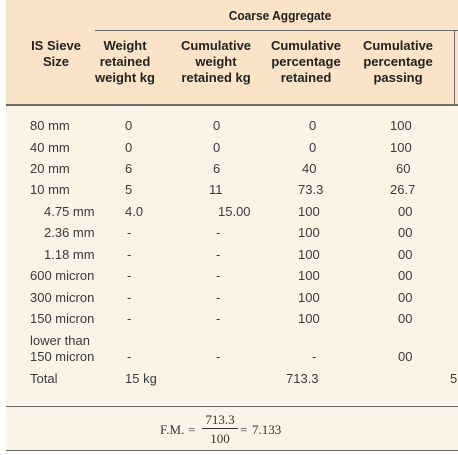 The height and width of the screenshot is (455, 458). What do you see at coordinates (454, 67) in the screenshot?
I see `right-edge-rule` at bounding box center [454, 67].